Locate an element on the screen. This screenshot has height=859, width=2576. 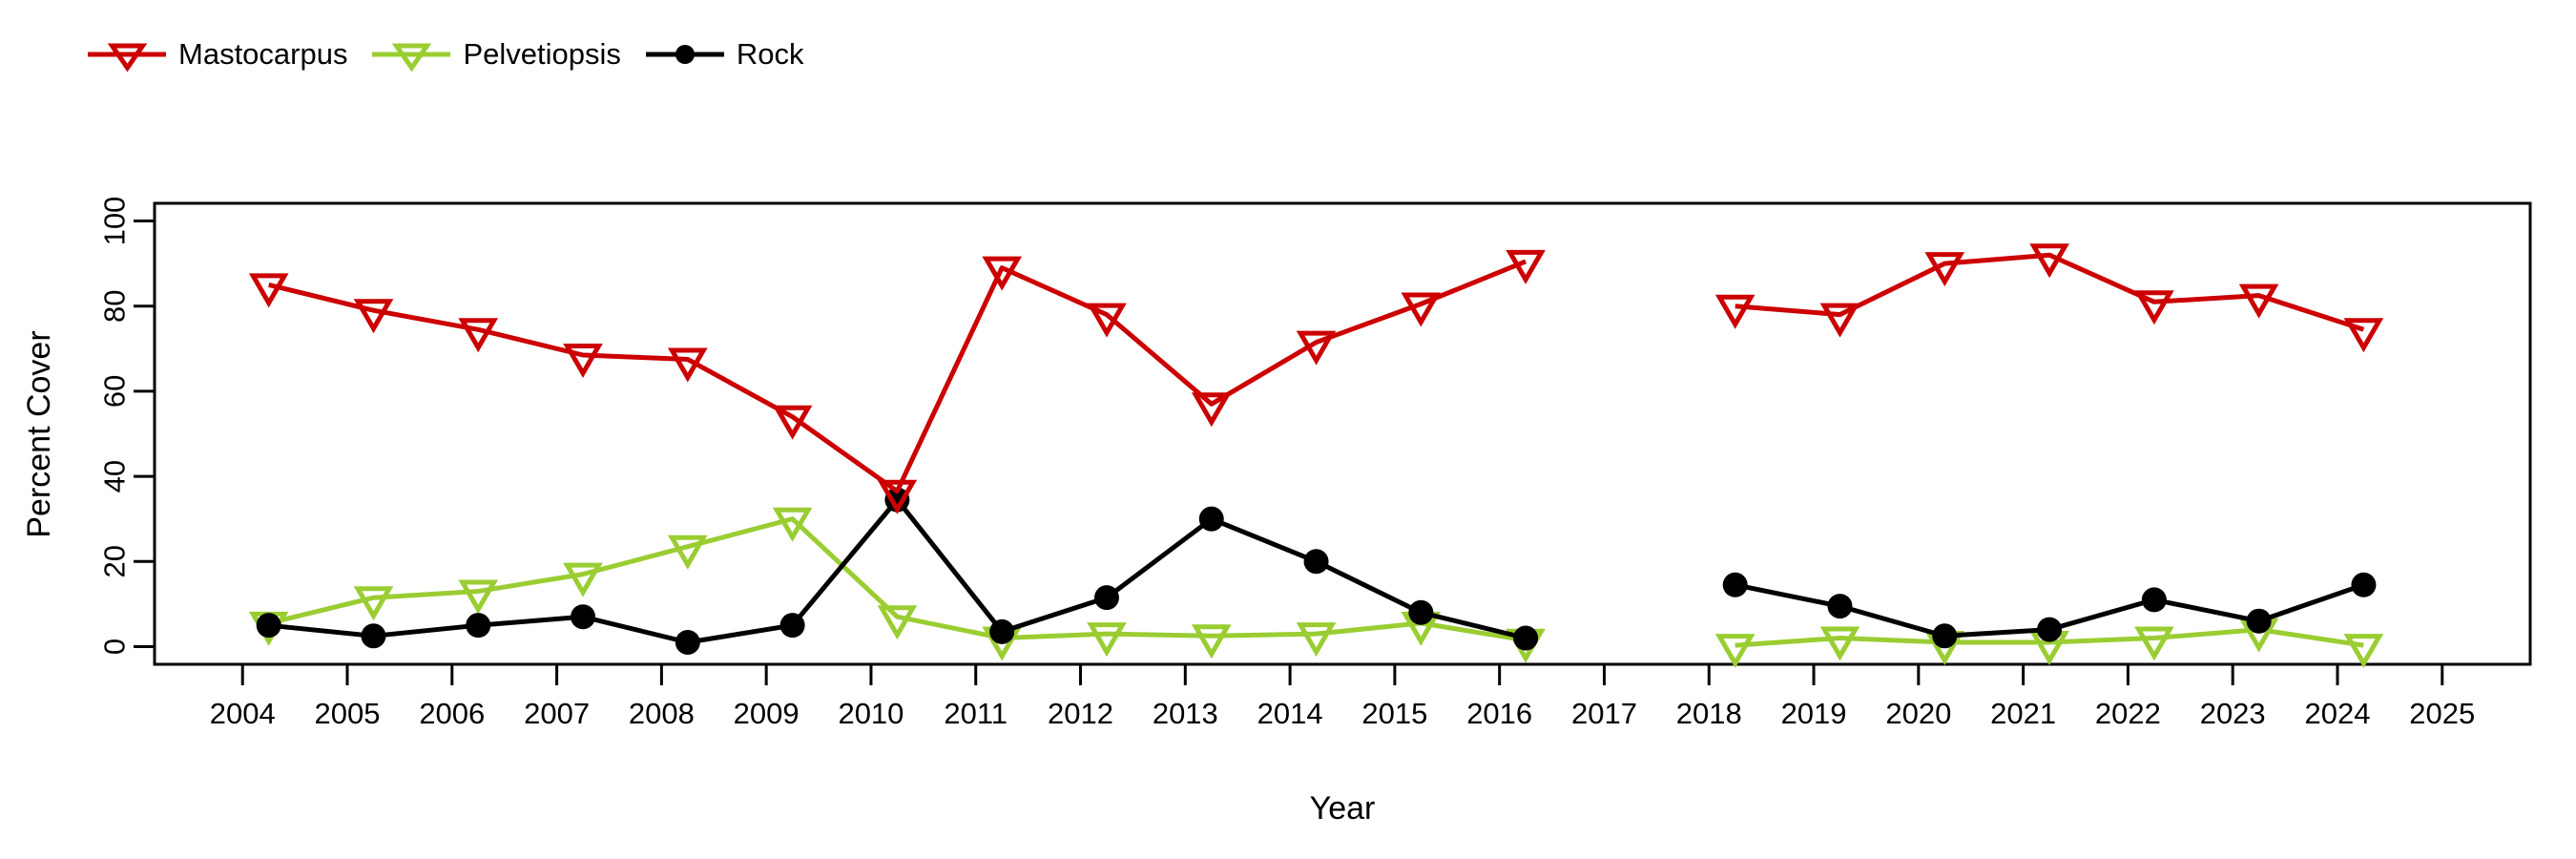
x-tick-label: 2018 is located at coordinates (1709, 713).